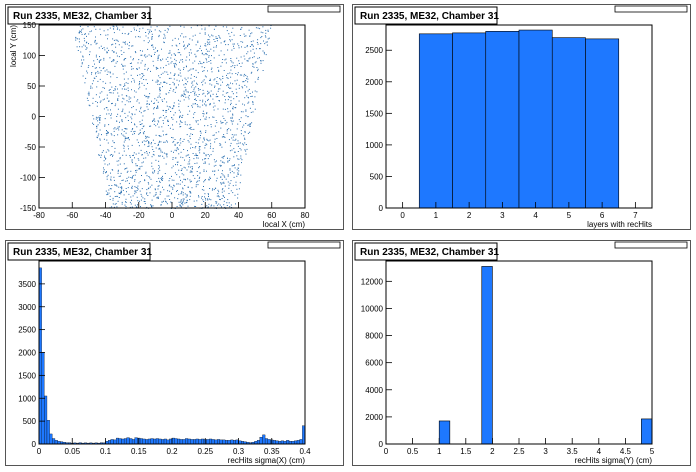 This screenshot has width=696, height=472. I want to click on x-tick-label: 6, so click(602, 215).